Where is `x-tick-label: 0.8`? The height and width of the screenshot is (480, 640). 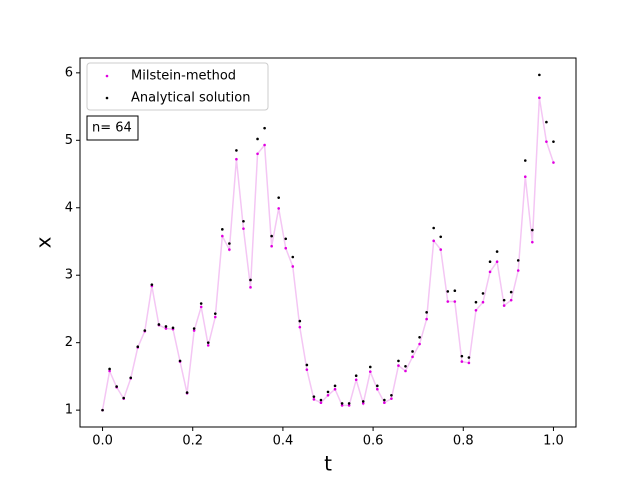 x-tick-label: 0.8 is located at coordinates (463, 441).